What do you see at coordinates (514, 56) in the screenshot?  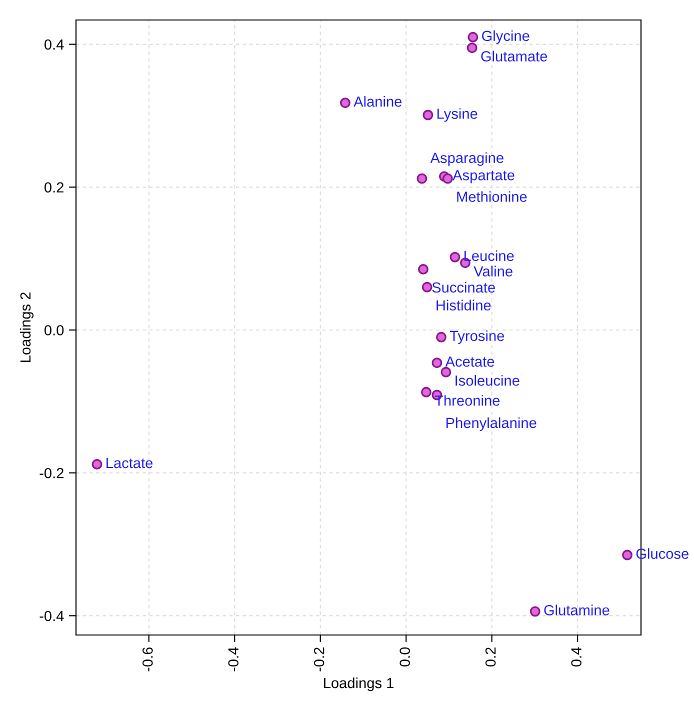 I see `annotation: Glutamate` at bounding box center [514, 56].